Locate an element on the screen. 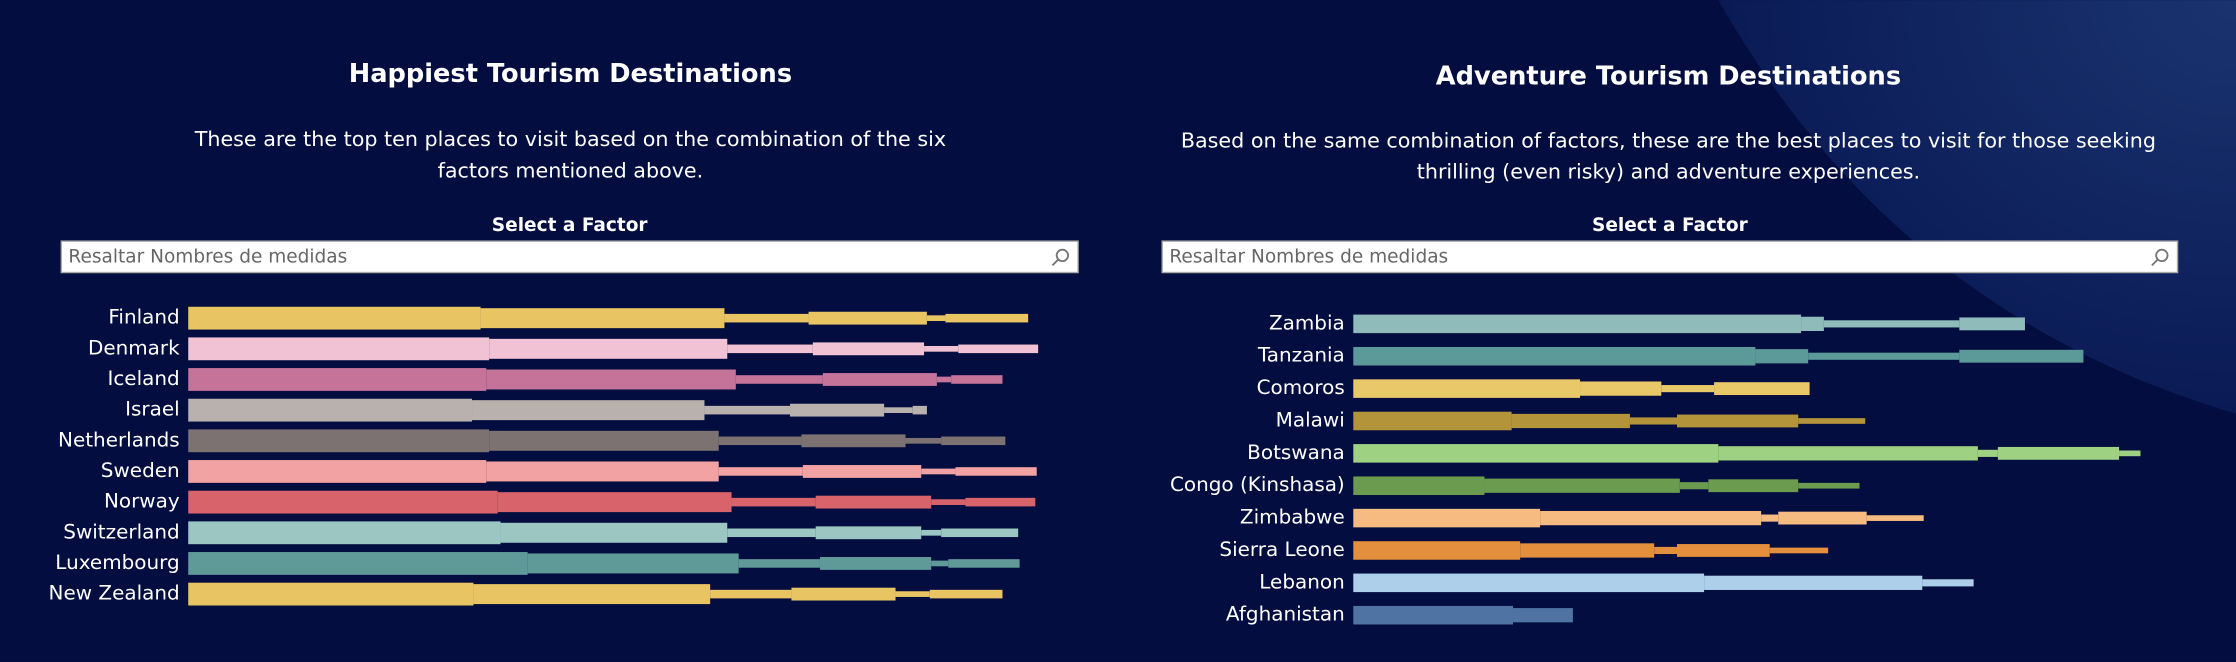 This screenshot has width=2236, height=662. row-label: New Zealand is located at coordinates (114, 593).